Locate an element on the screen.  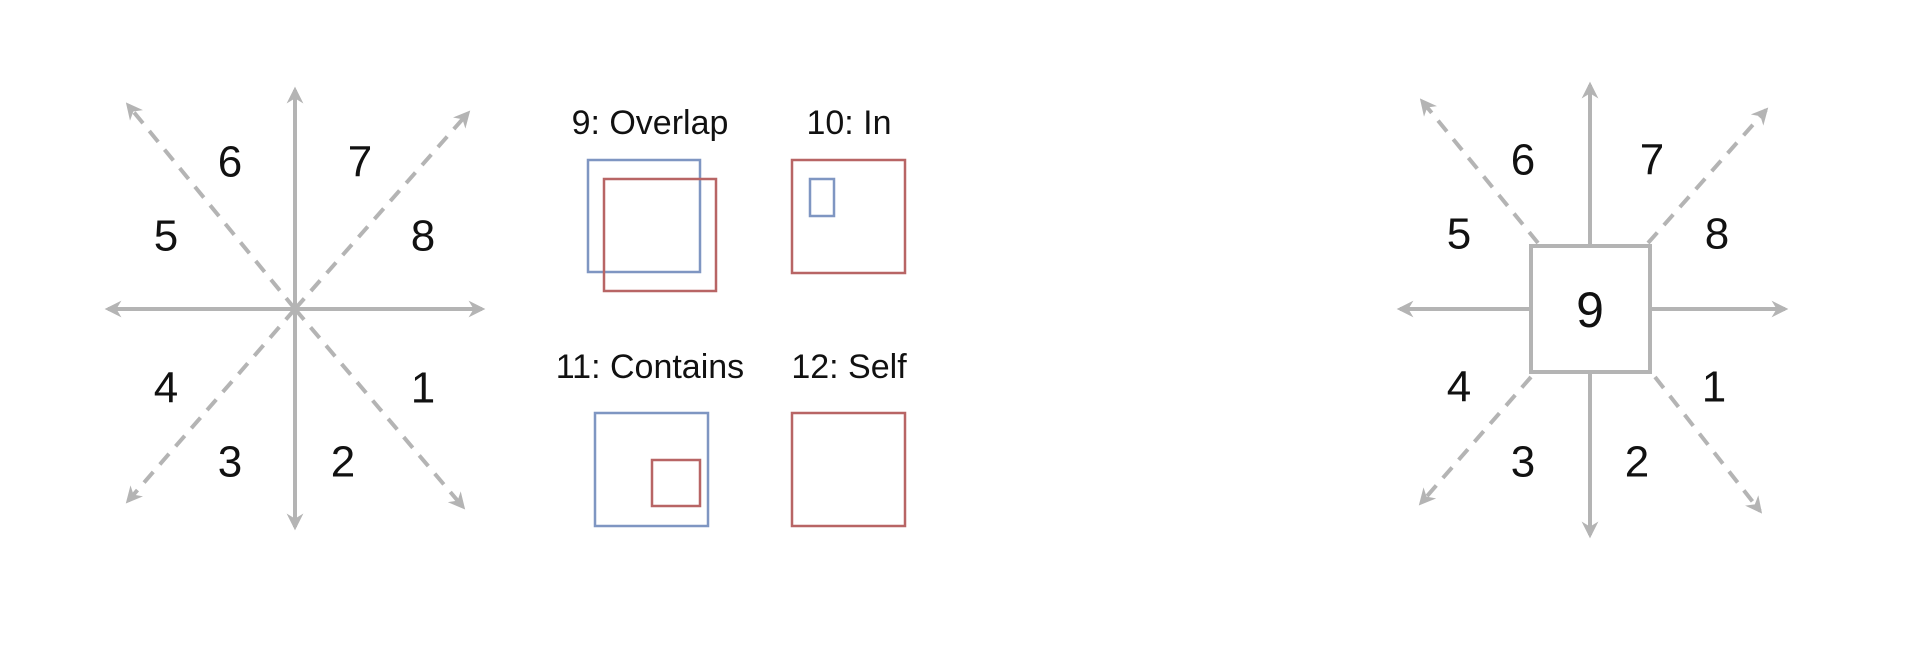
left-region-label-4: 4 is located at coordinates (166, 388).